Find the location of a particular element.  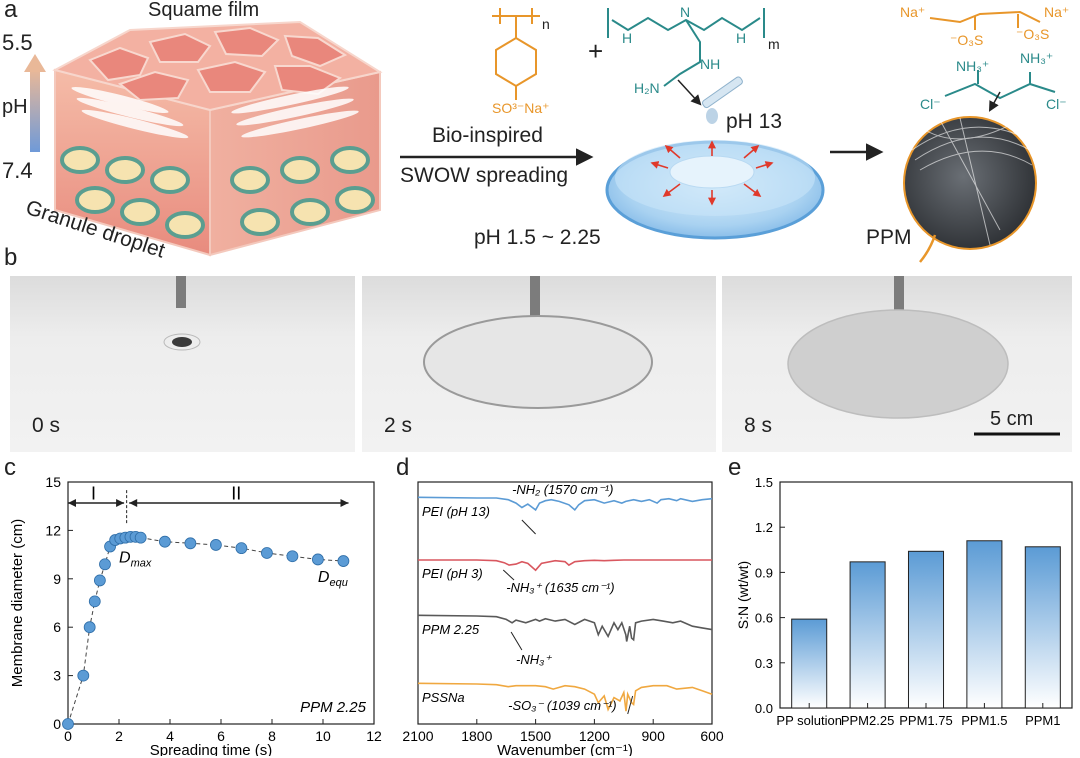

product-na2-label: Na⁺ is located at coordinates (1057, 12).